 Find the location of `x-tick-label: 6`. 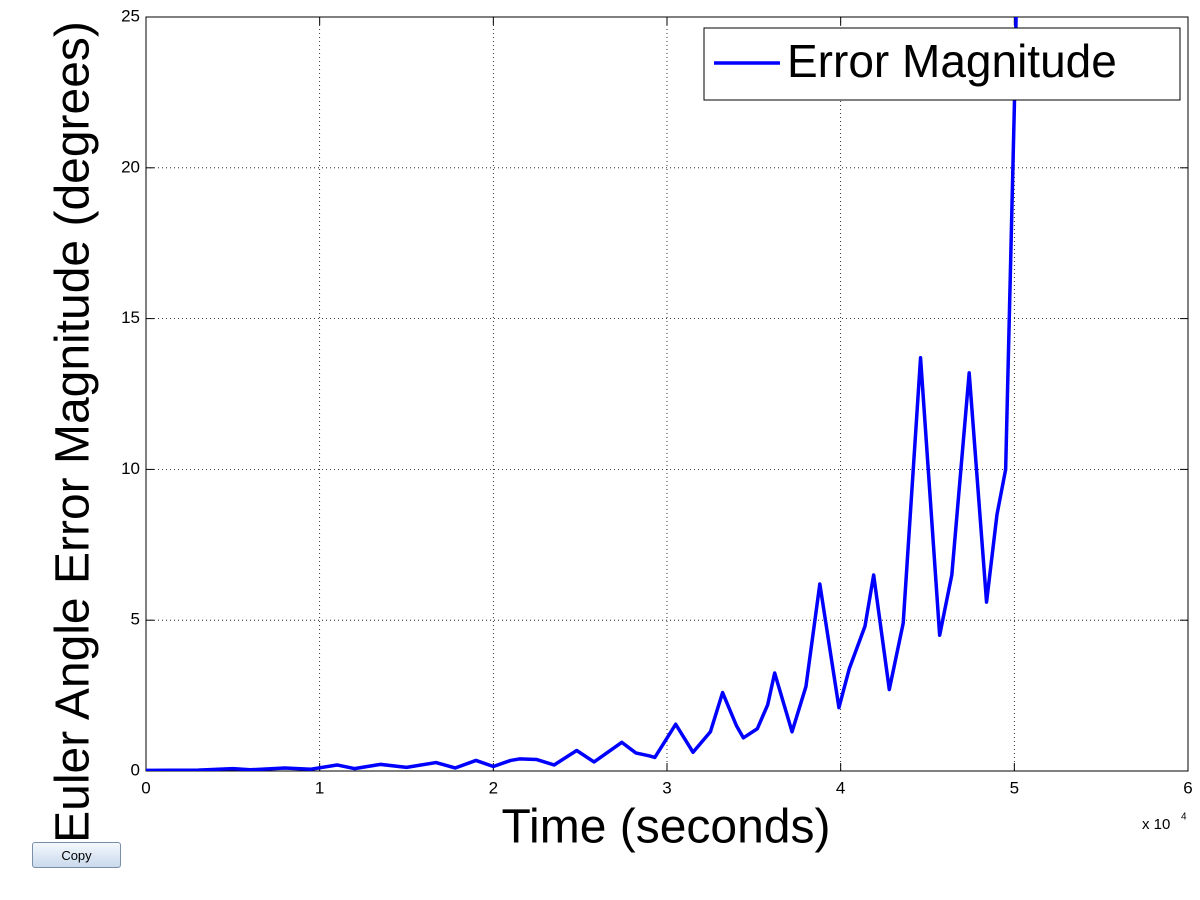

x-tick-label: 6 is located at coordinates (1187, 787).